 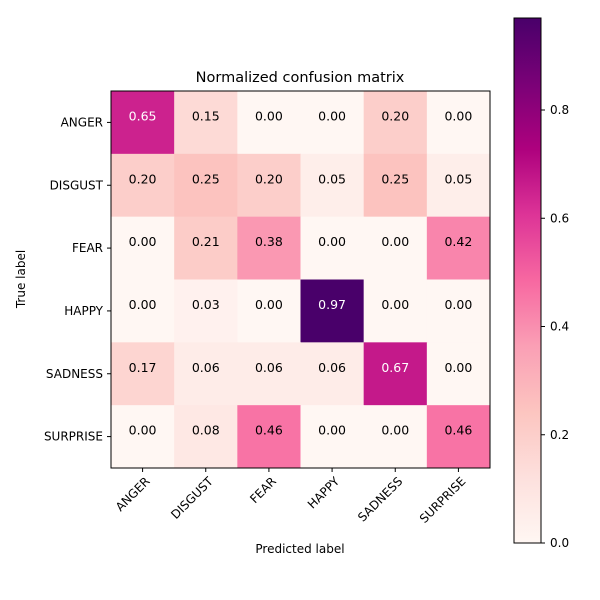 What do you see at coordinates (143, 367) in the screenshot?
I see `cell-value-label: 0.17` at bounding box center [143, 367].